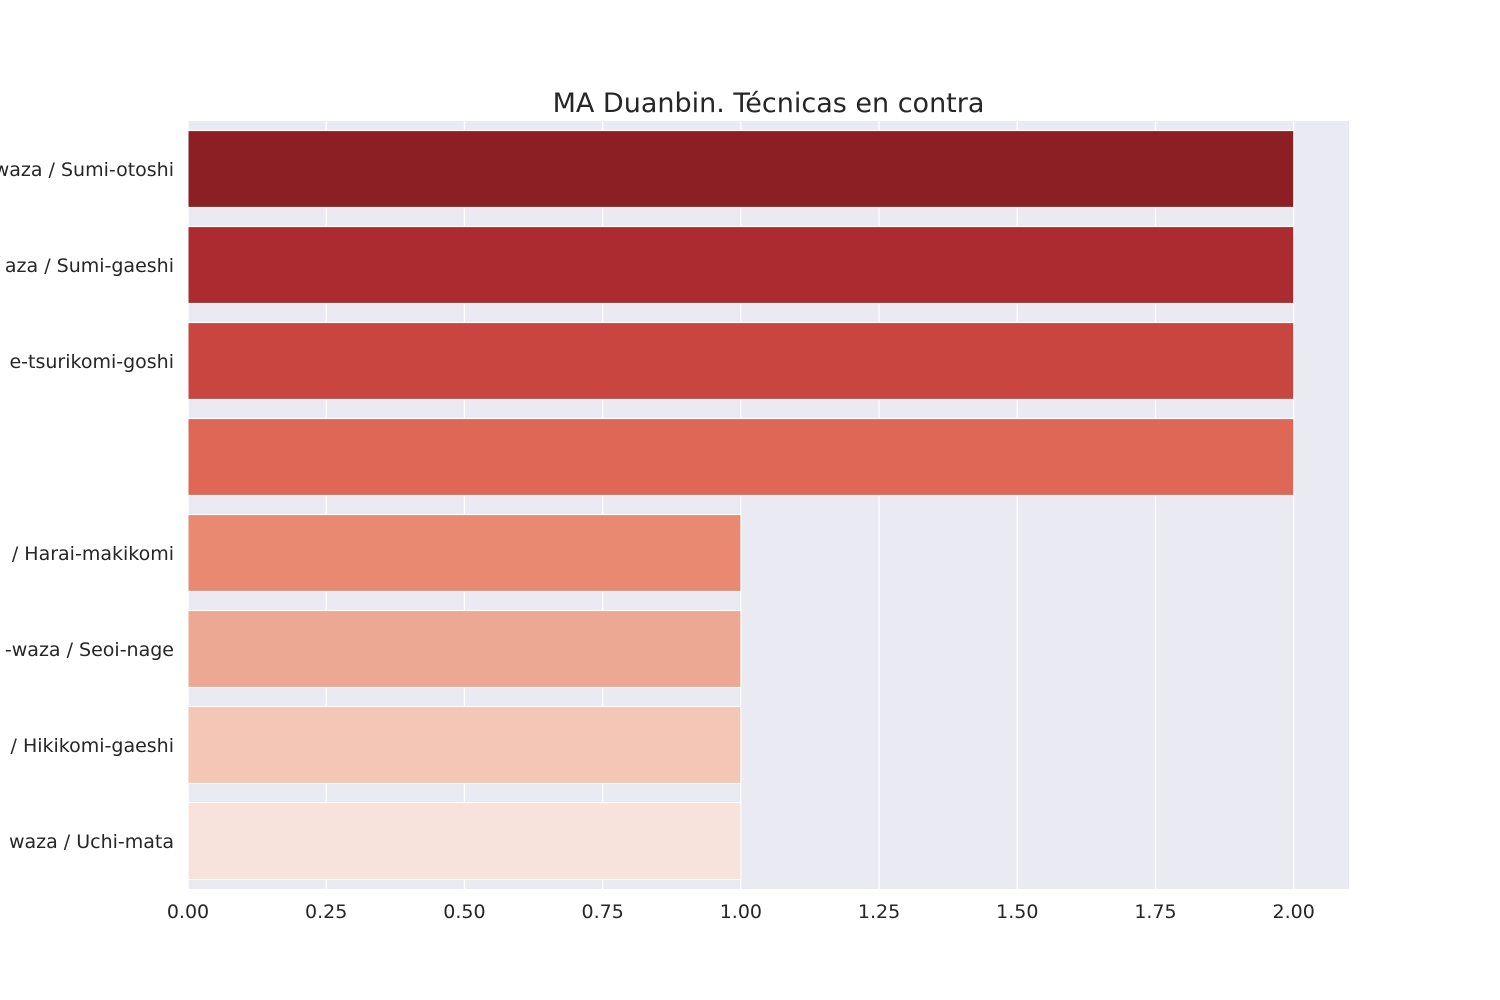  What do you see at coordinates (326, 912) in the screenshot?
I see `x-tick-label: 0.25` at bounding box center [326, 912].